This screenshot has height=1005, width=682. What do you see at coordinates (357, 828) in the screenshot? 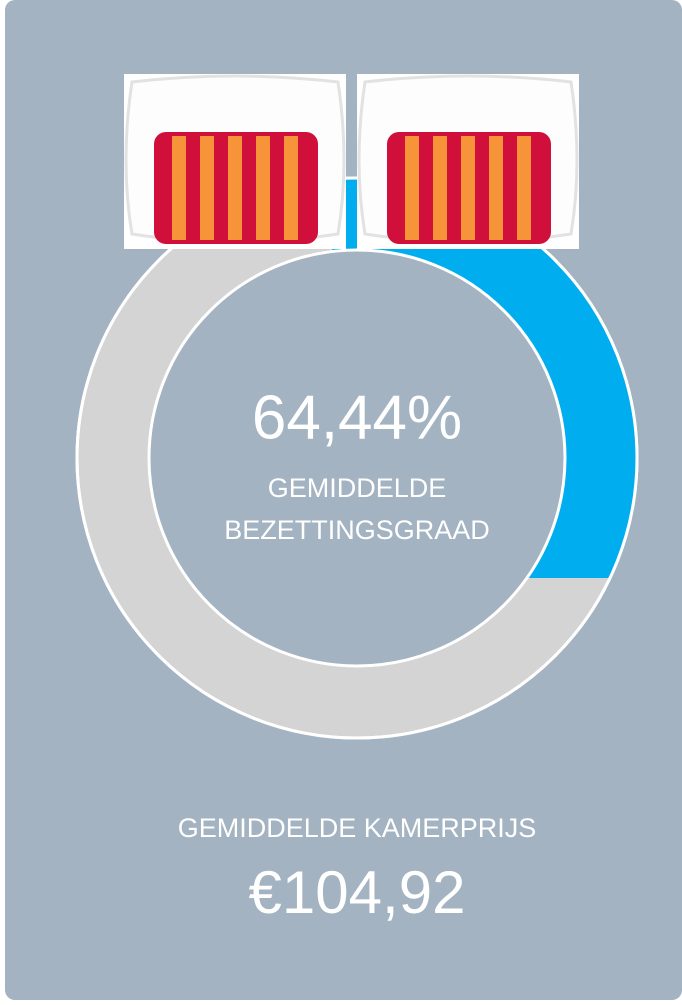
I see `price-label: GEMIDDELDE KAMERPRIJS` at bounding box center [357, 828].